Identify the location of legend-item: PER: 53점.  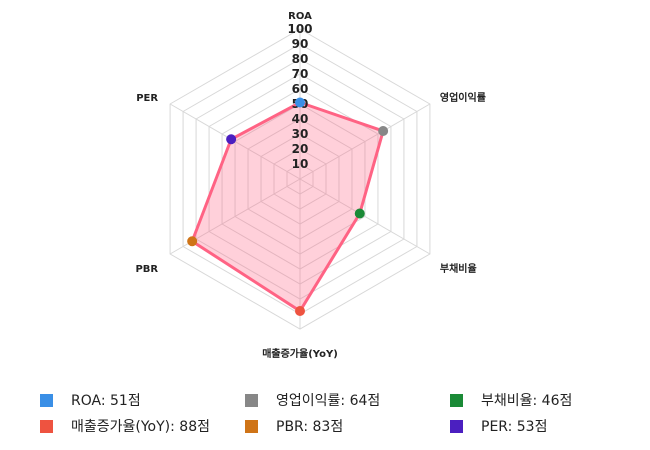
(545, 426).